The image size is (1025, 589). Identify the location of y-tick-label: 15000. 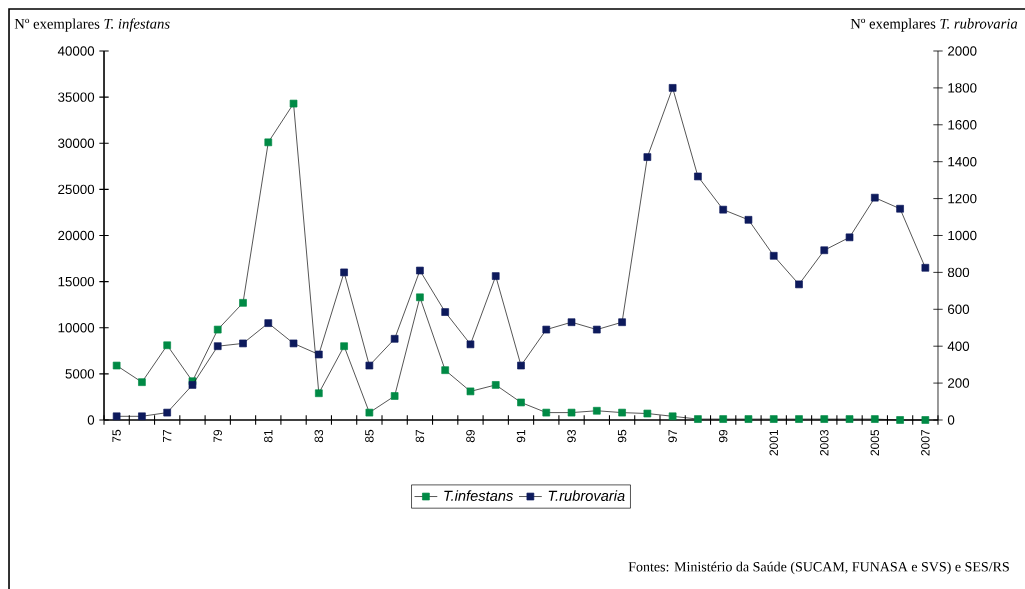
(76, 281).